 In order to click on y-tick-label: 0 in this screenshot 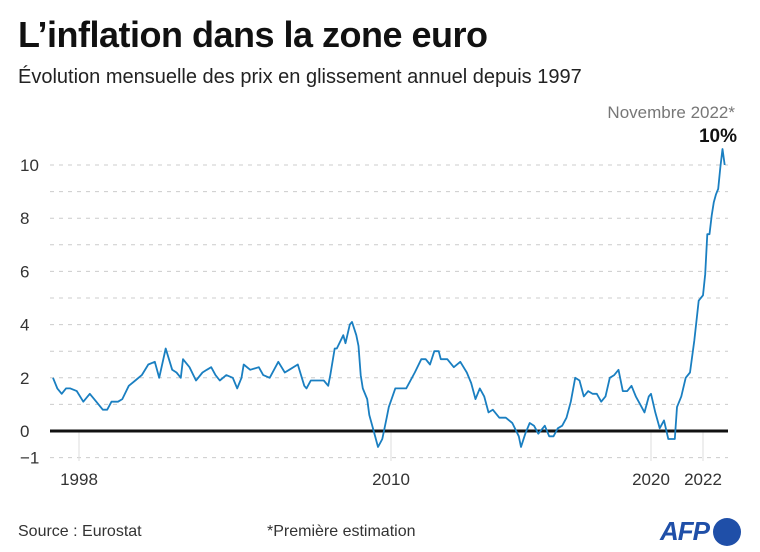, I will do `click(24, 431)`.